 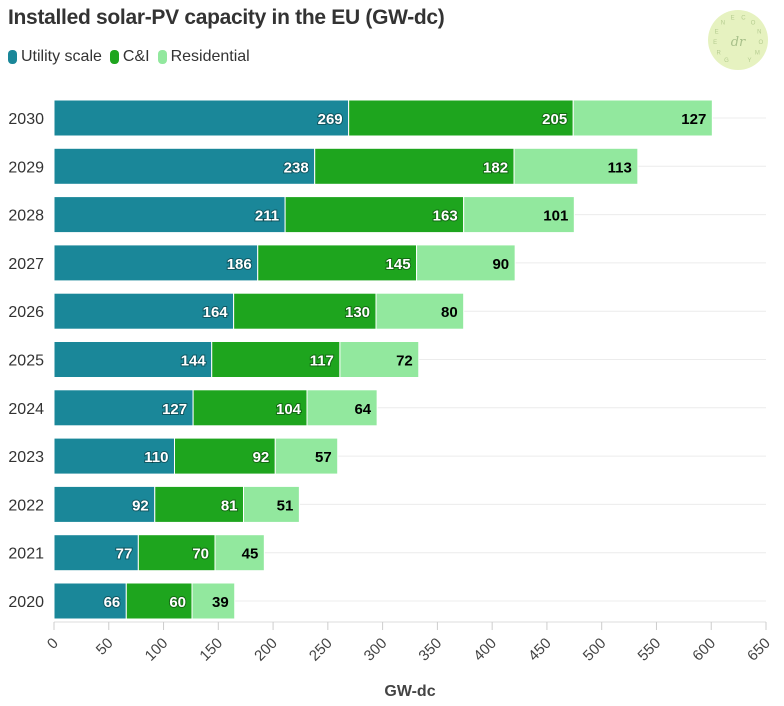 I want to click on x-tick-label: 300, so click(x=376, y=650).